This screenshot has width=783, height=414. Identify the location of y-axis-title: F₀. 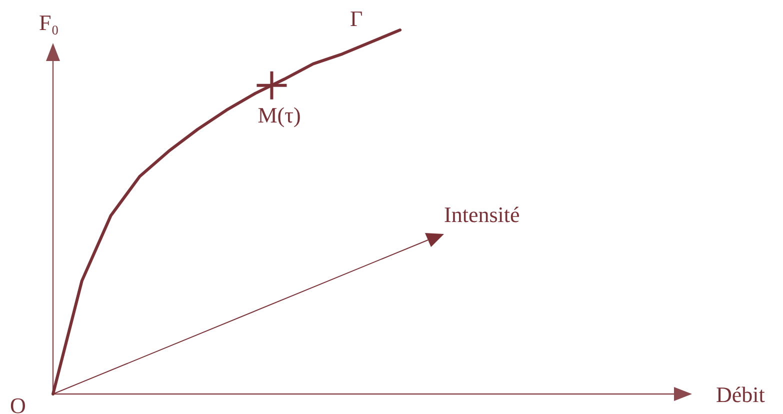
(49, 22).